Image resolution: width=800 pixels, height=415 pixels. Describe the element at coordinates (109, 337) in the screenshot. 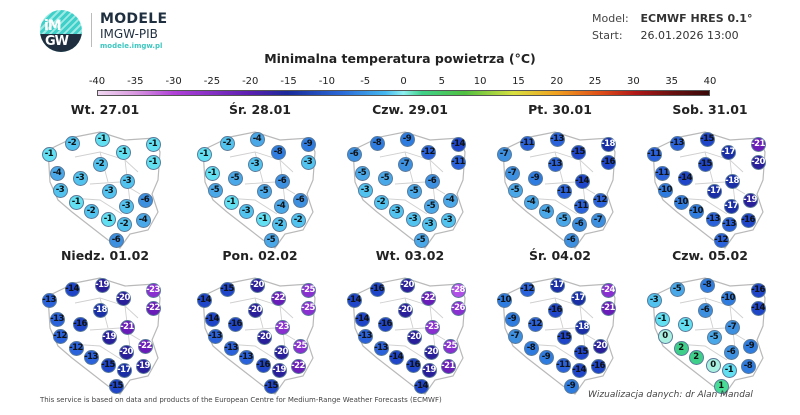

I see `station-temperature-marker: -19` at that location.